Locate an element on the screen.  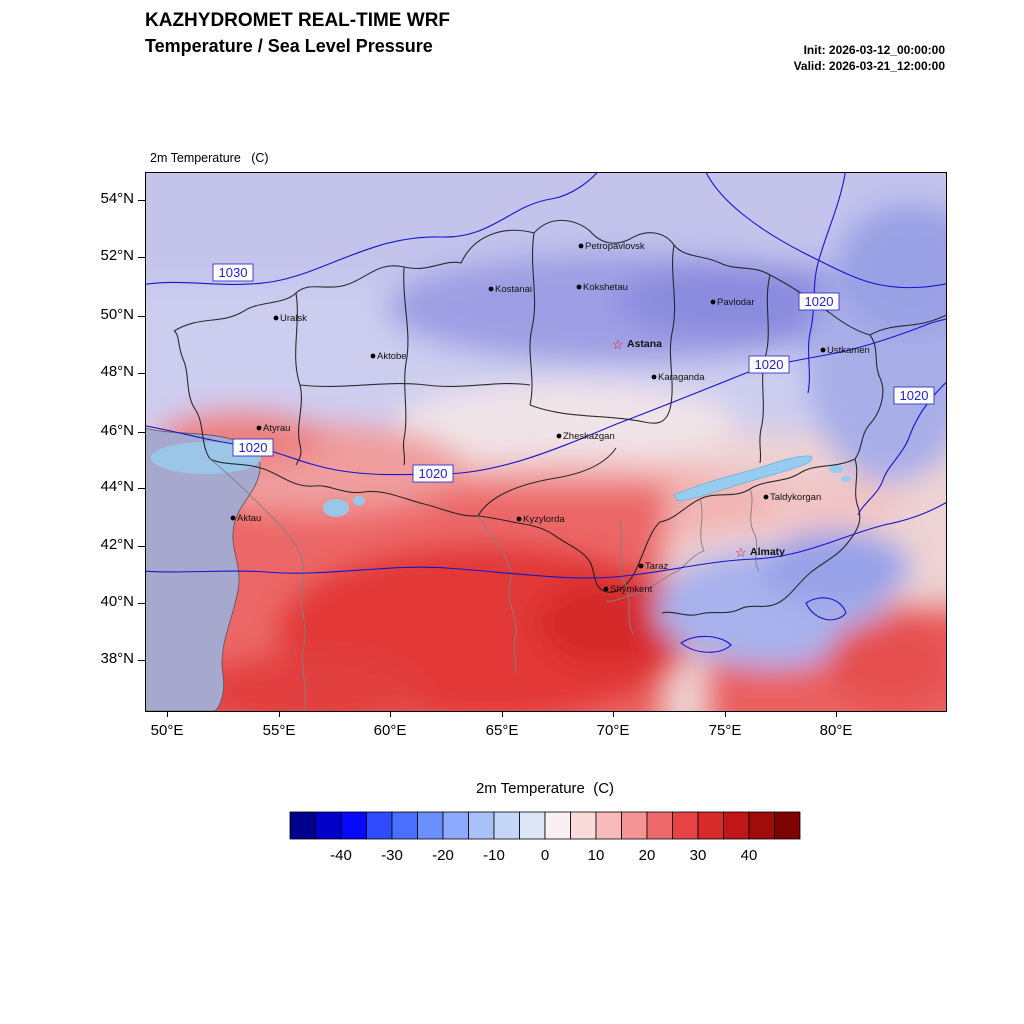
lat-tick-label: 40°N is located at coordinates (117, 601).